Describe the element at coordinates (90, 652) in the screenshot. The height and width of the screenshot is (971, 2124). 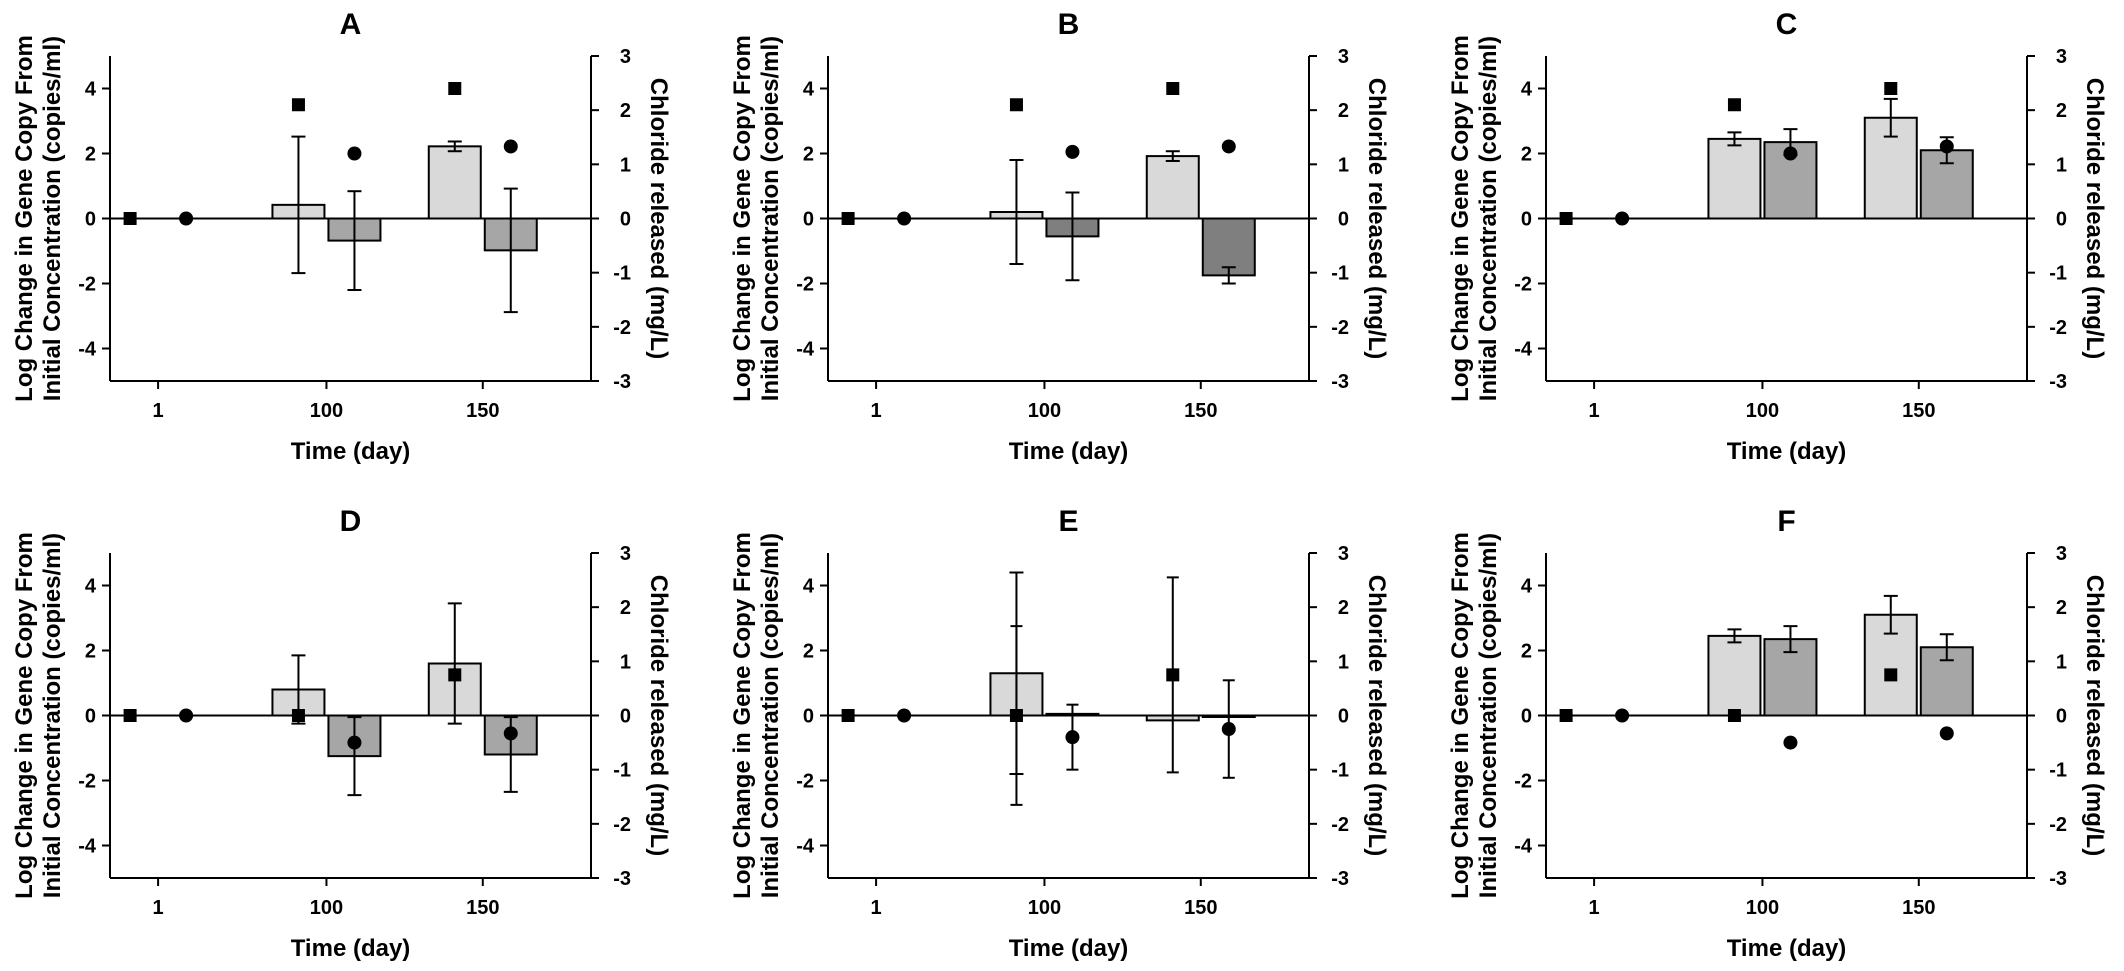
I see `left-tick-label: 2` at that location.